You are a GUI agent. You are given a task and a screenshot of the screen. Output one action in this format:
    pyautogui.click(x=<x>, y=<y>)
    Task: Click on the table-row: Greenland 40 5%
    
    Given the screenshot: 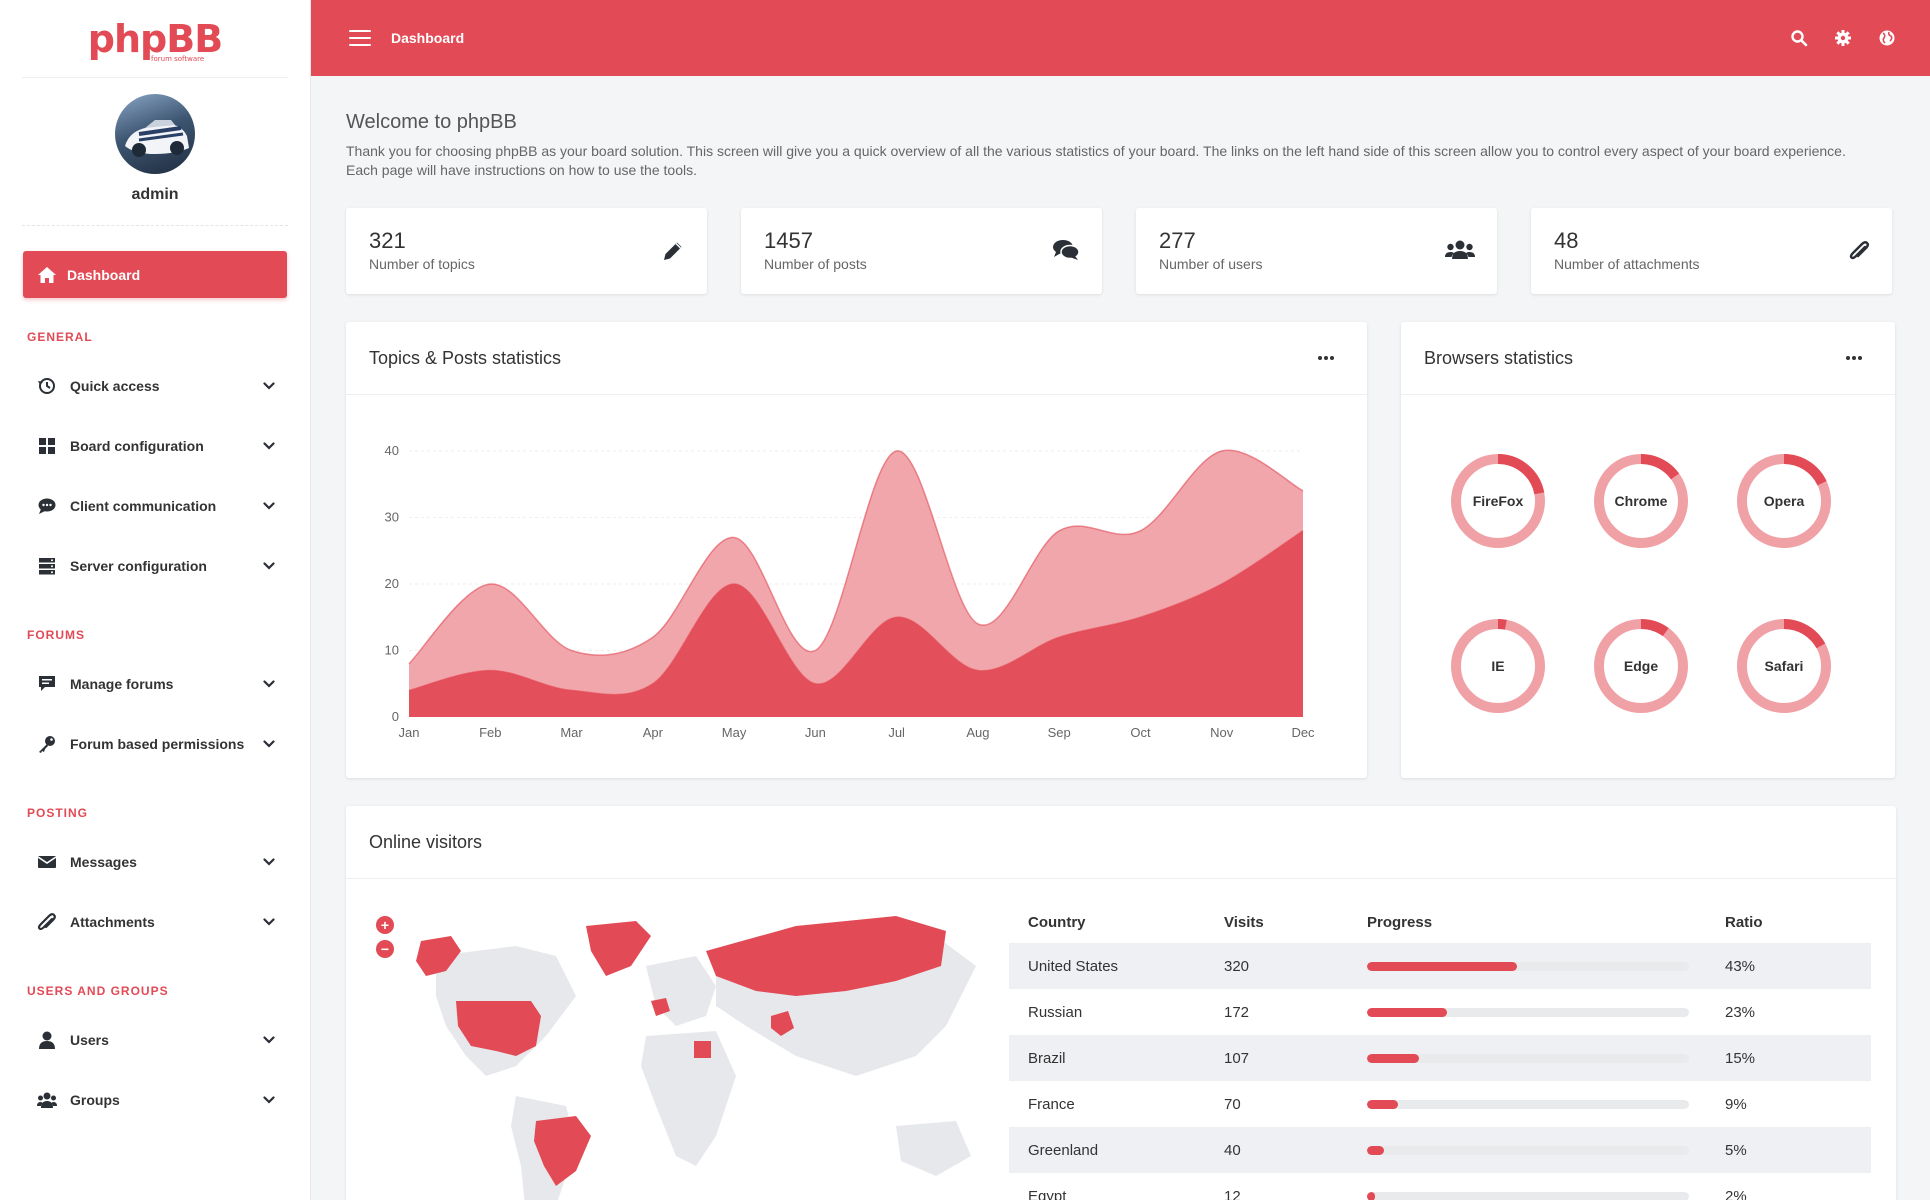 What is the action you would take?
    pyautogui.click(x=1440, y=1150)
    